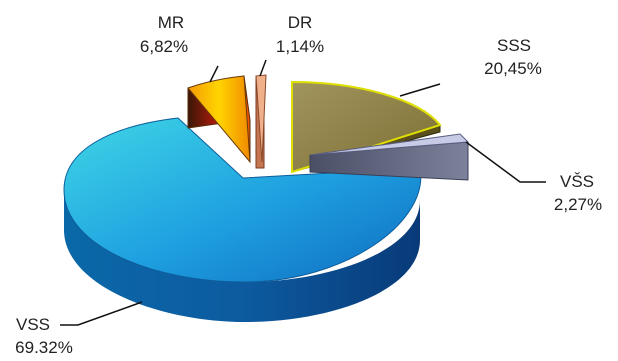  I want to click on pie-slice-dr-top, so click(261, 118).